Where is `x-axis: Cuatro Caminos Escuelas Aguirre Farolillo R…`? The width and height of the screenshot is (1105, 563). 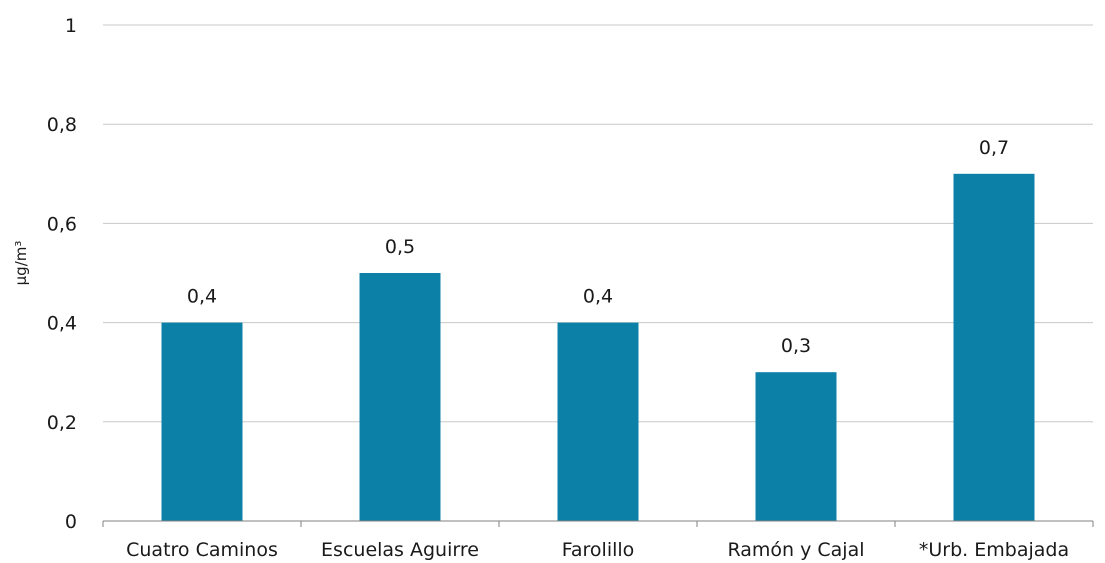
x-axis: Cuatro Caminos Escuelas Aguirre Farolillo R… is located at coordinates (598, 540).